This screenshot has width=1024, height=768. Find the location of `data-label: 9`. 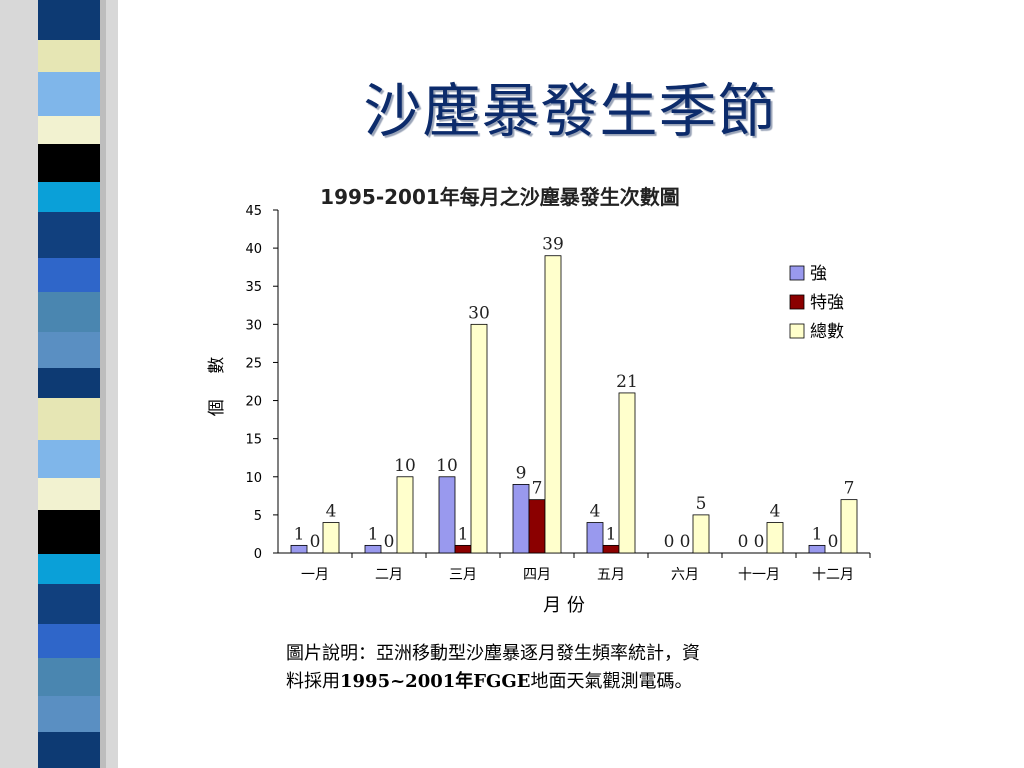

data-label: 9 is located at coordinates (521, 473).